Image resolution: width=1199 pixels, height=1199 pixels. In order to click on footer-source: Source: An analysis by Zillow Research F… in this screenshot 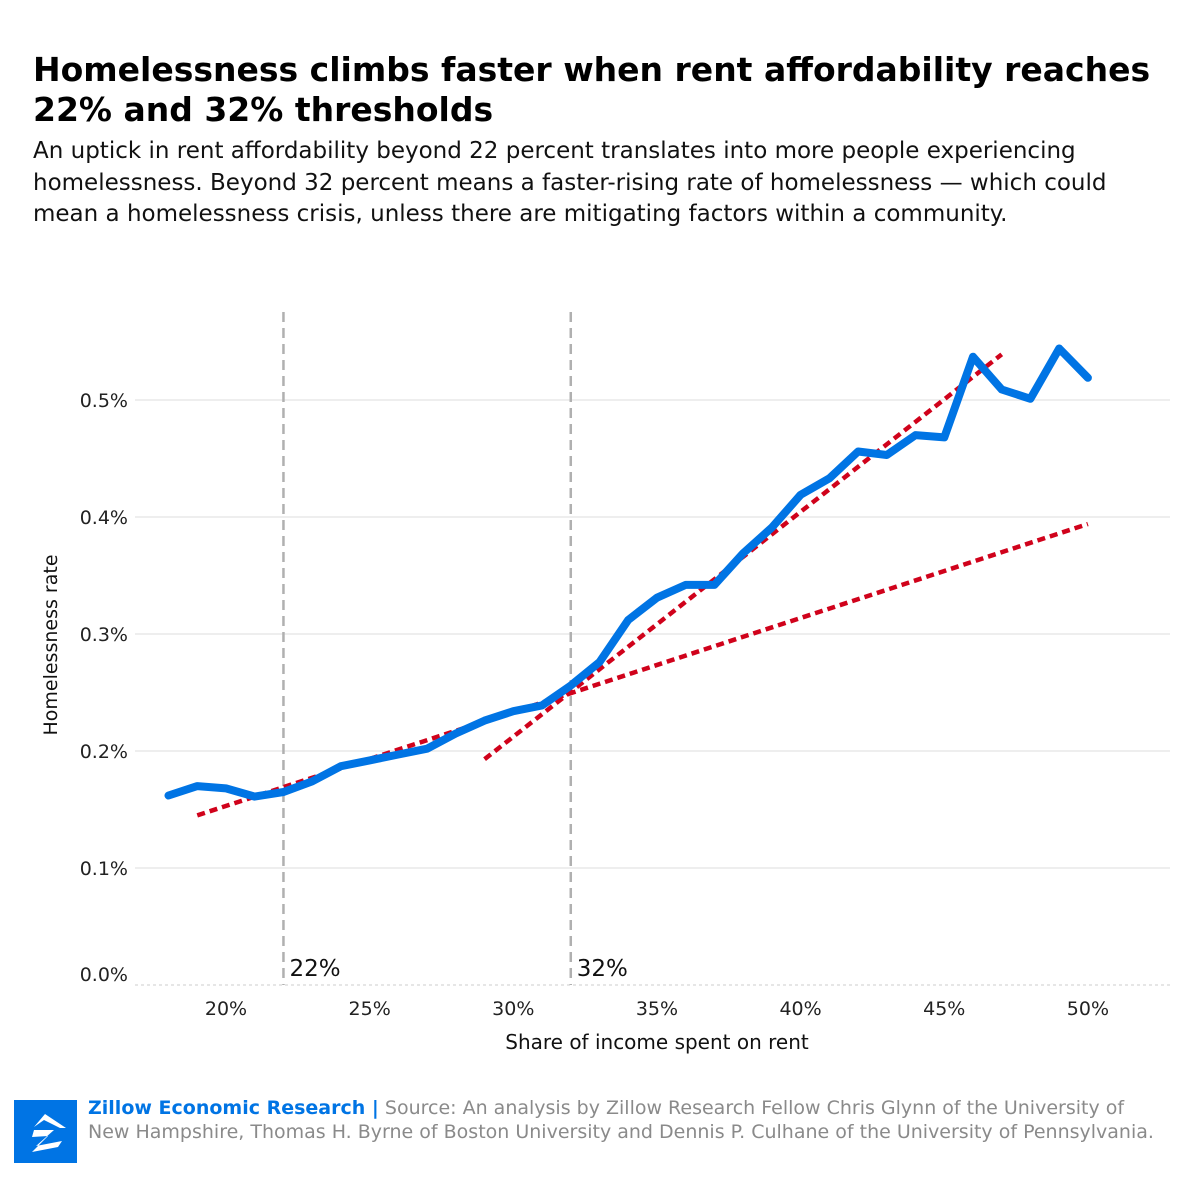, I will do `click(621, 1120)`.